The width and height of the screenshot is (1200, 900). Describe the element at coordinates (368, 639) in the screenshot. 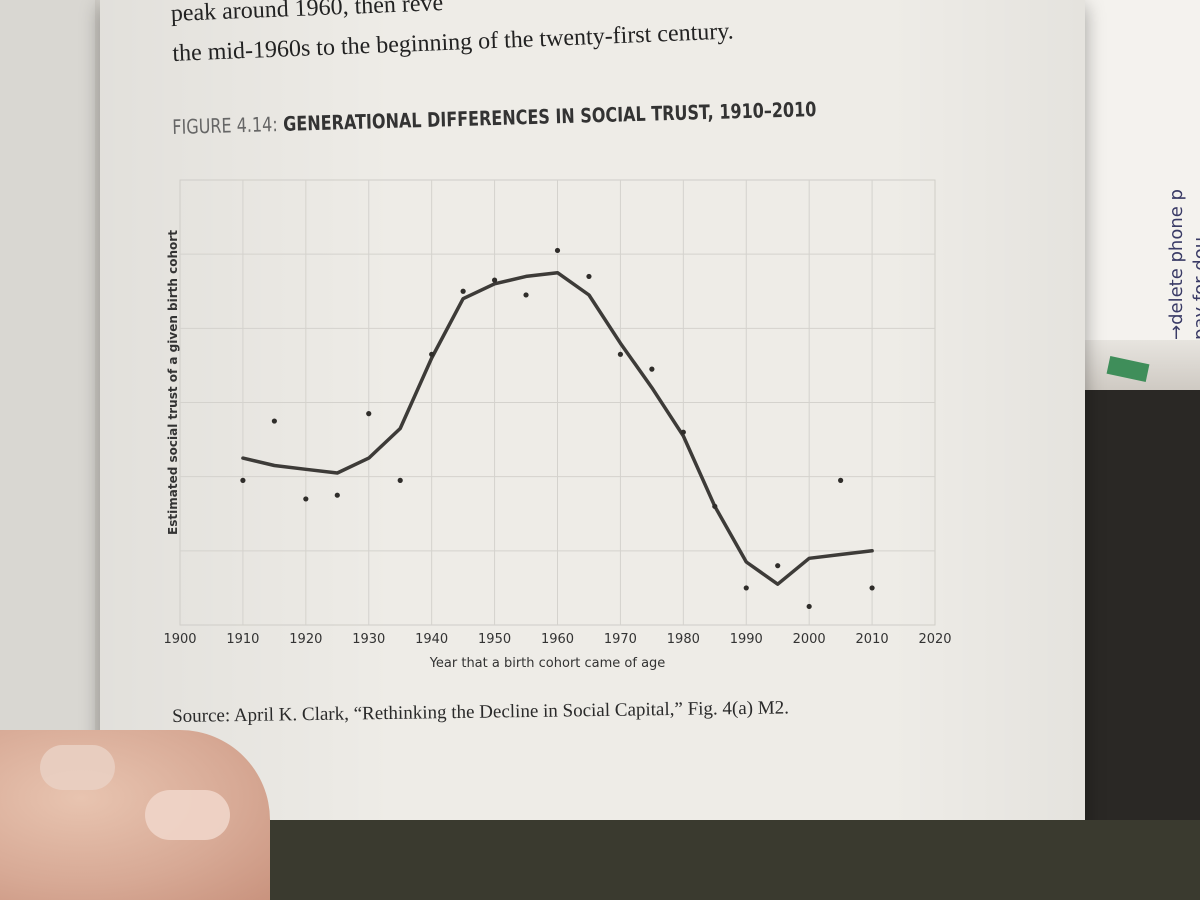

I see `x-tick-label: 1930` at that location.